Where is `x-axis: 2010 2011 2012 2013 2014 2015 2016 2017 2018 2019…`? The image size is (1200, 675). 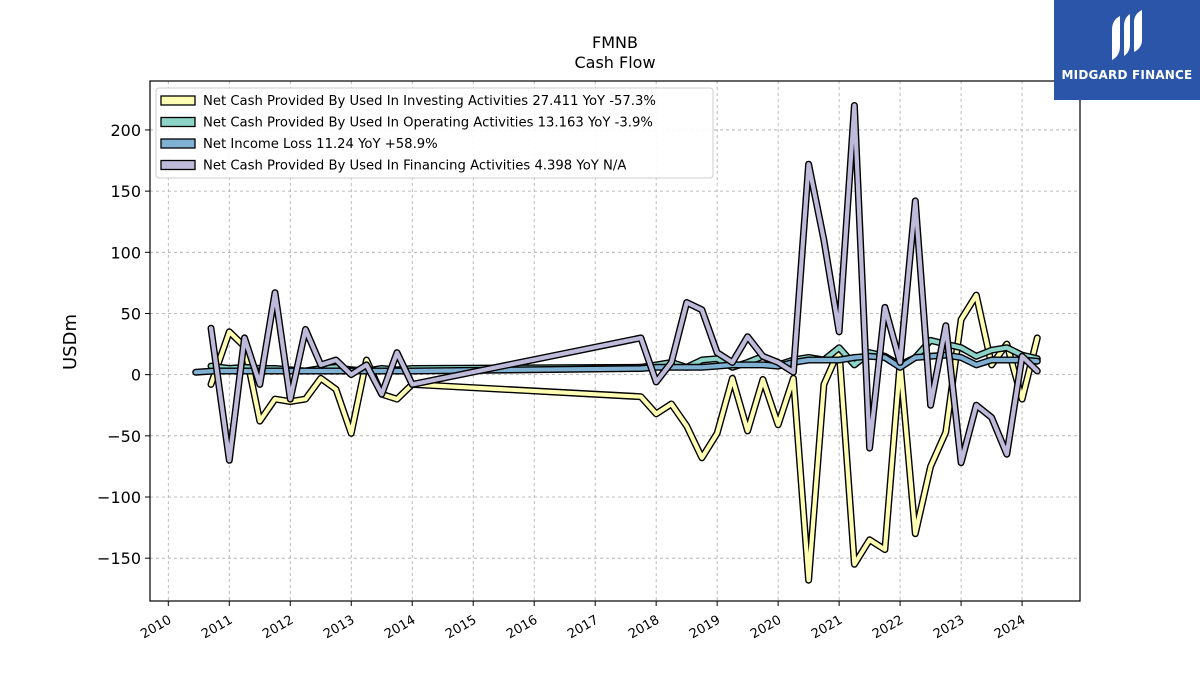 x-axis: 2010 2011 2012 2013 2014 2015 2016 2017 2018 2019… is located at coordinates (583, 621).